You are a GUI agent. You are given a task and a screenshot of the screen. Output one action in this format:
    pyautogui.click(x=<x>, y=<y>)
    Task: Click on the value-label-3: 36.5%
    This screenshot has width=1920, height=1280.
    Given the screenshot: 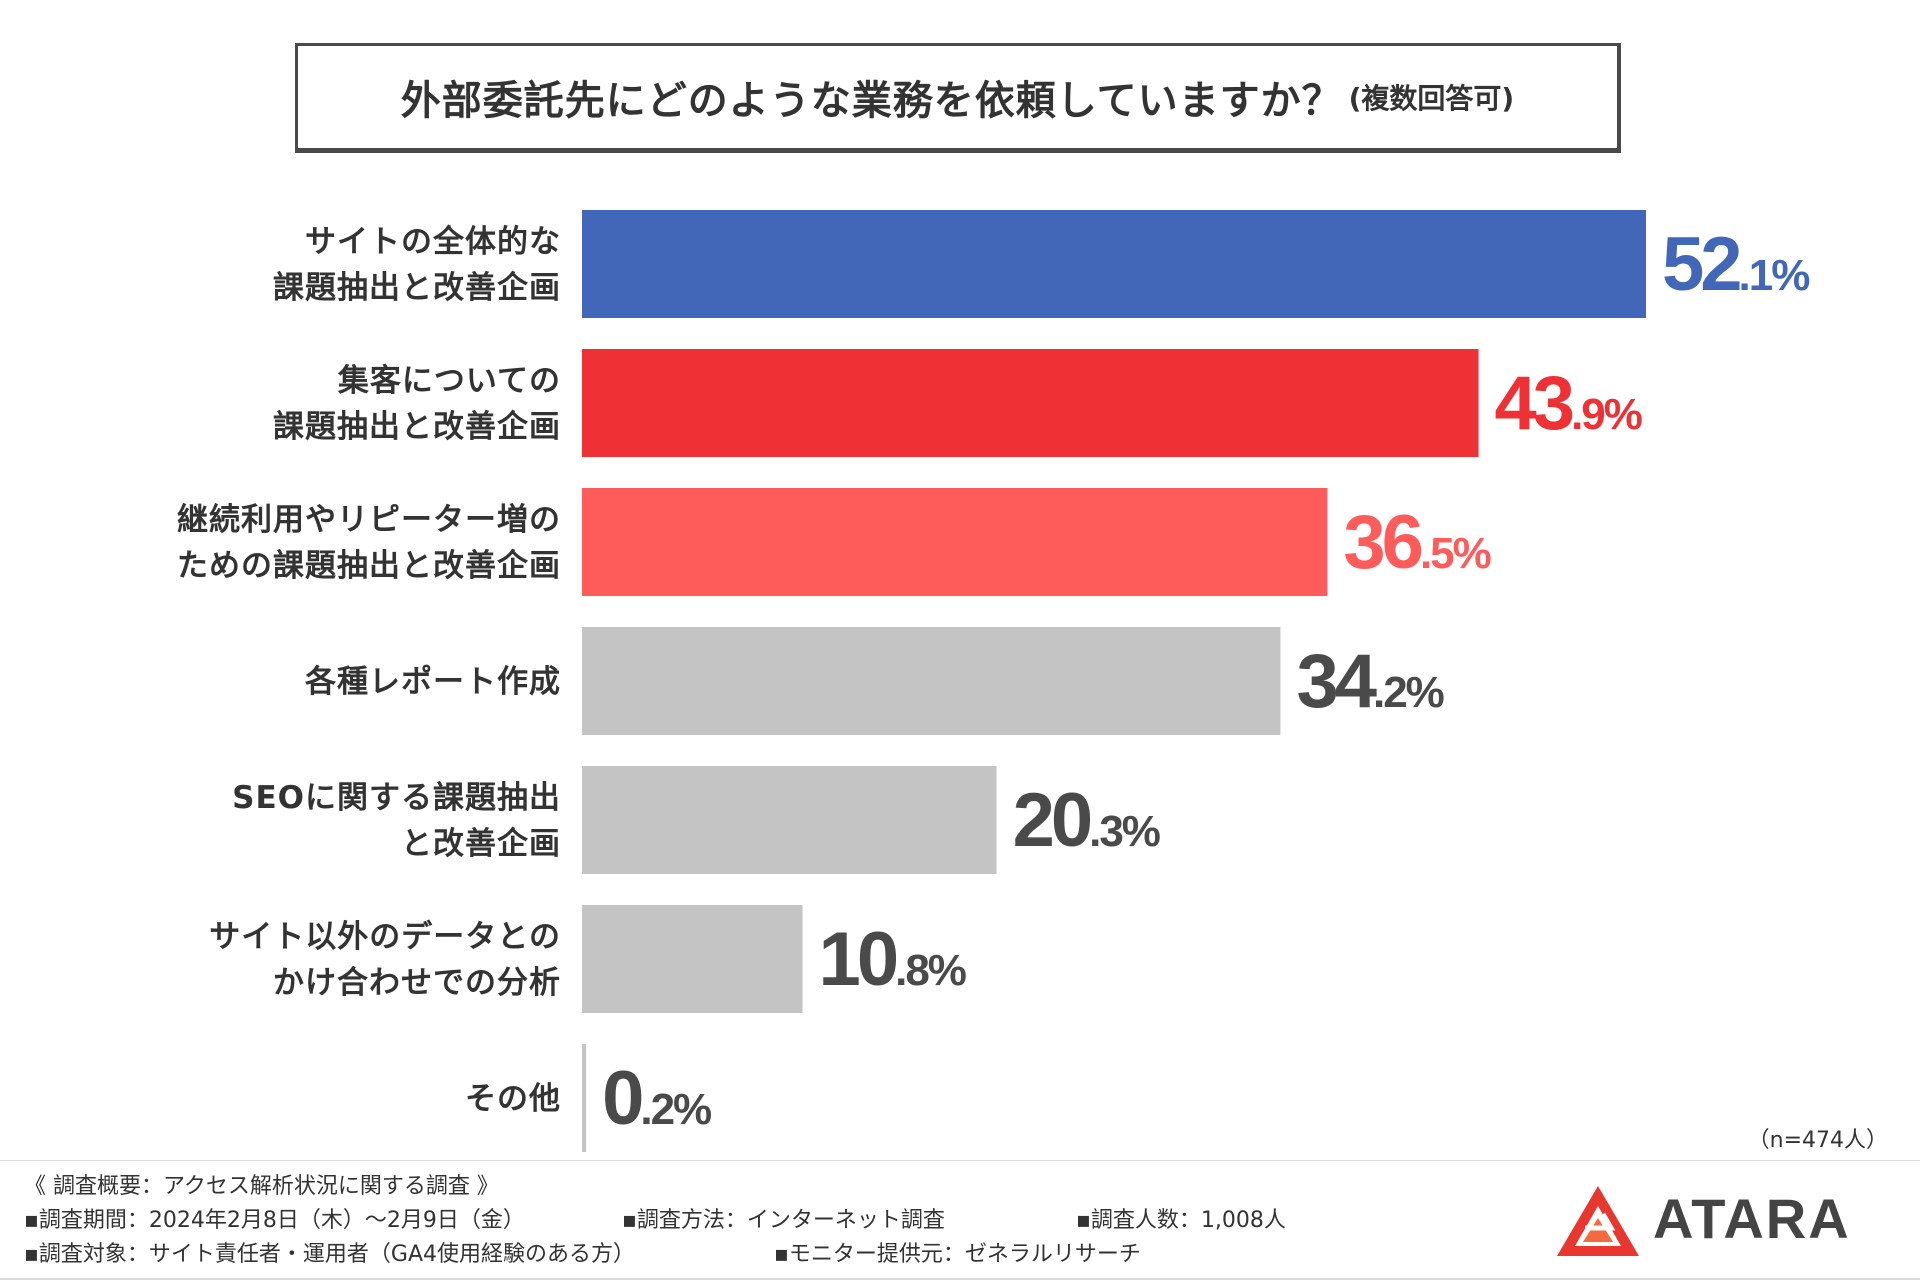 What is the action you would take?
    pyautogui.click(x=1416, y=542)
    